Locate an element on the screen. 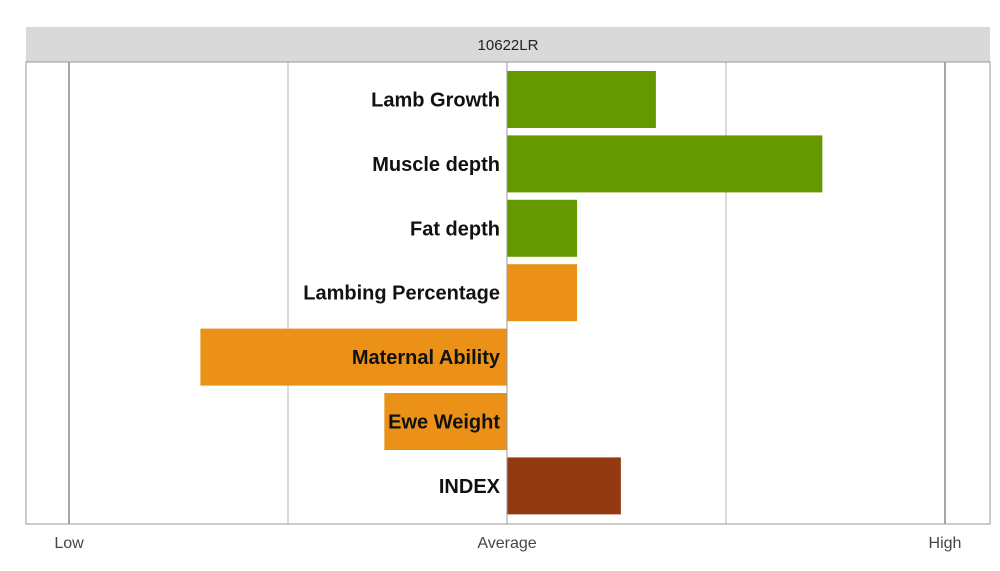  x-axis-tick-labels: Low Average High is located at coordinates (507, 543).